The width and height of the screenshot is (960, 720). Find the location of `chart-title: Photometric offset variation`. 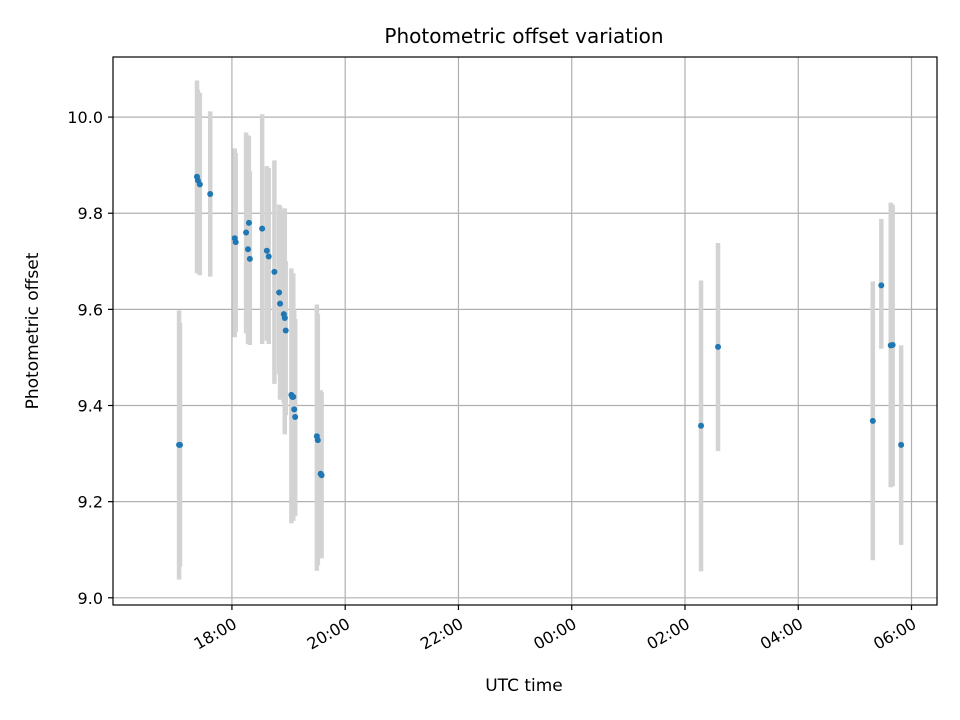

chart-title: Photometric offset variation is located at coordinates (523, 36).